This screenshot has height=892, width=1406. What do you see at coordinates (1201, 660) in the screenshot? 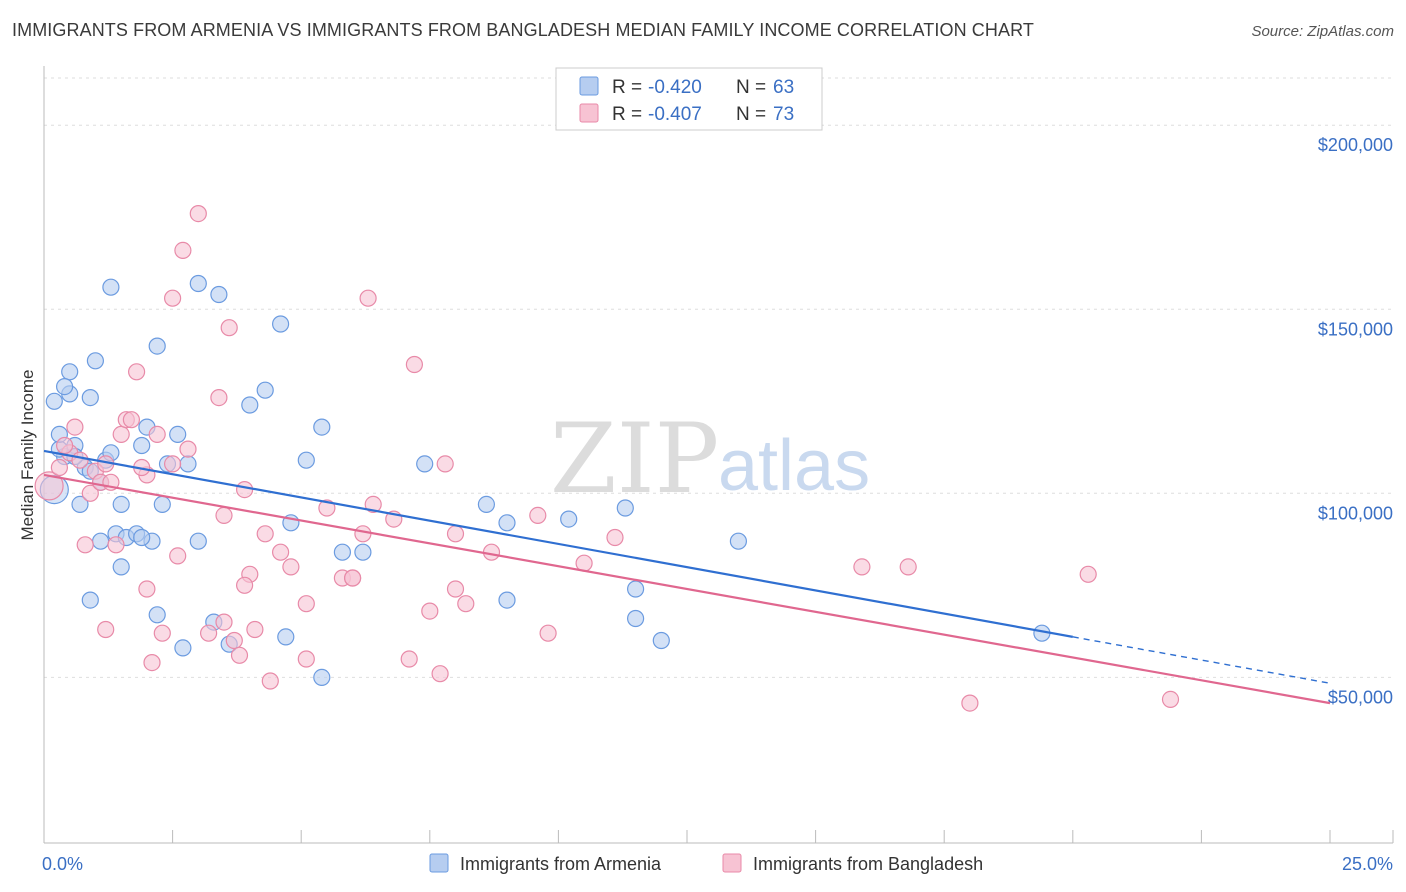
I see `trend-line-extension` at bounding box center [1201, 660].